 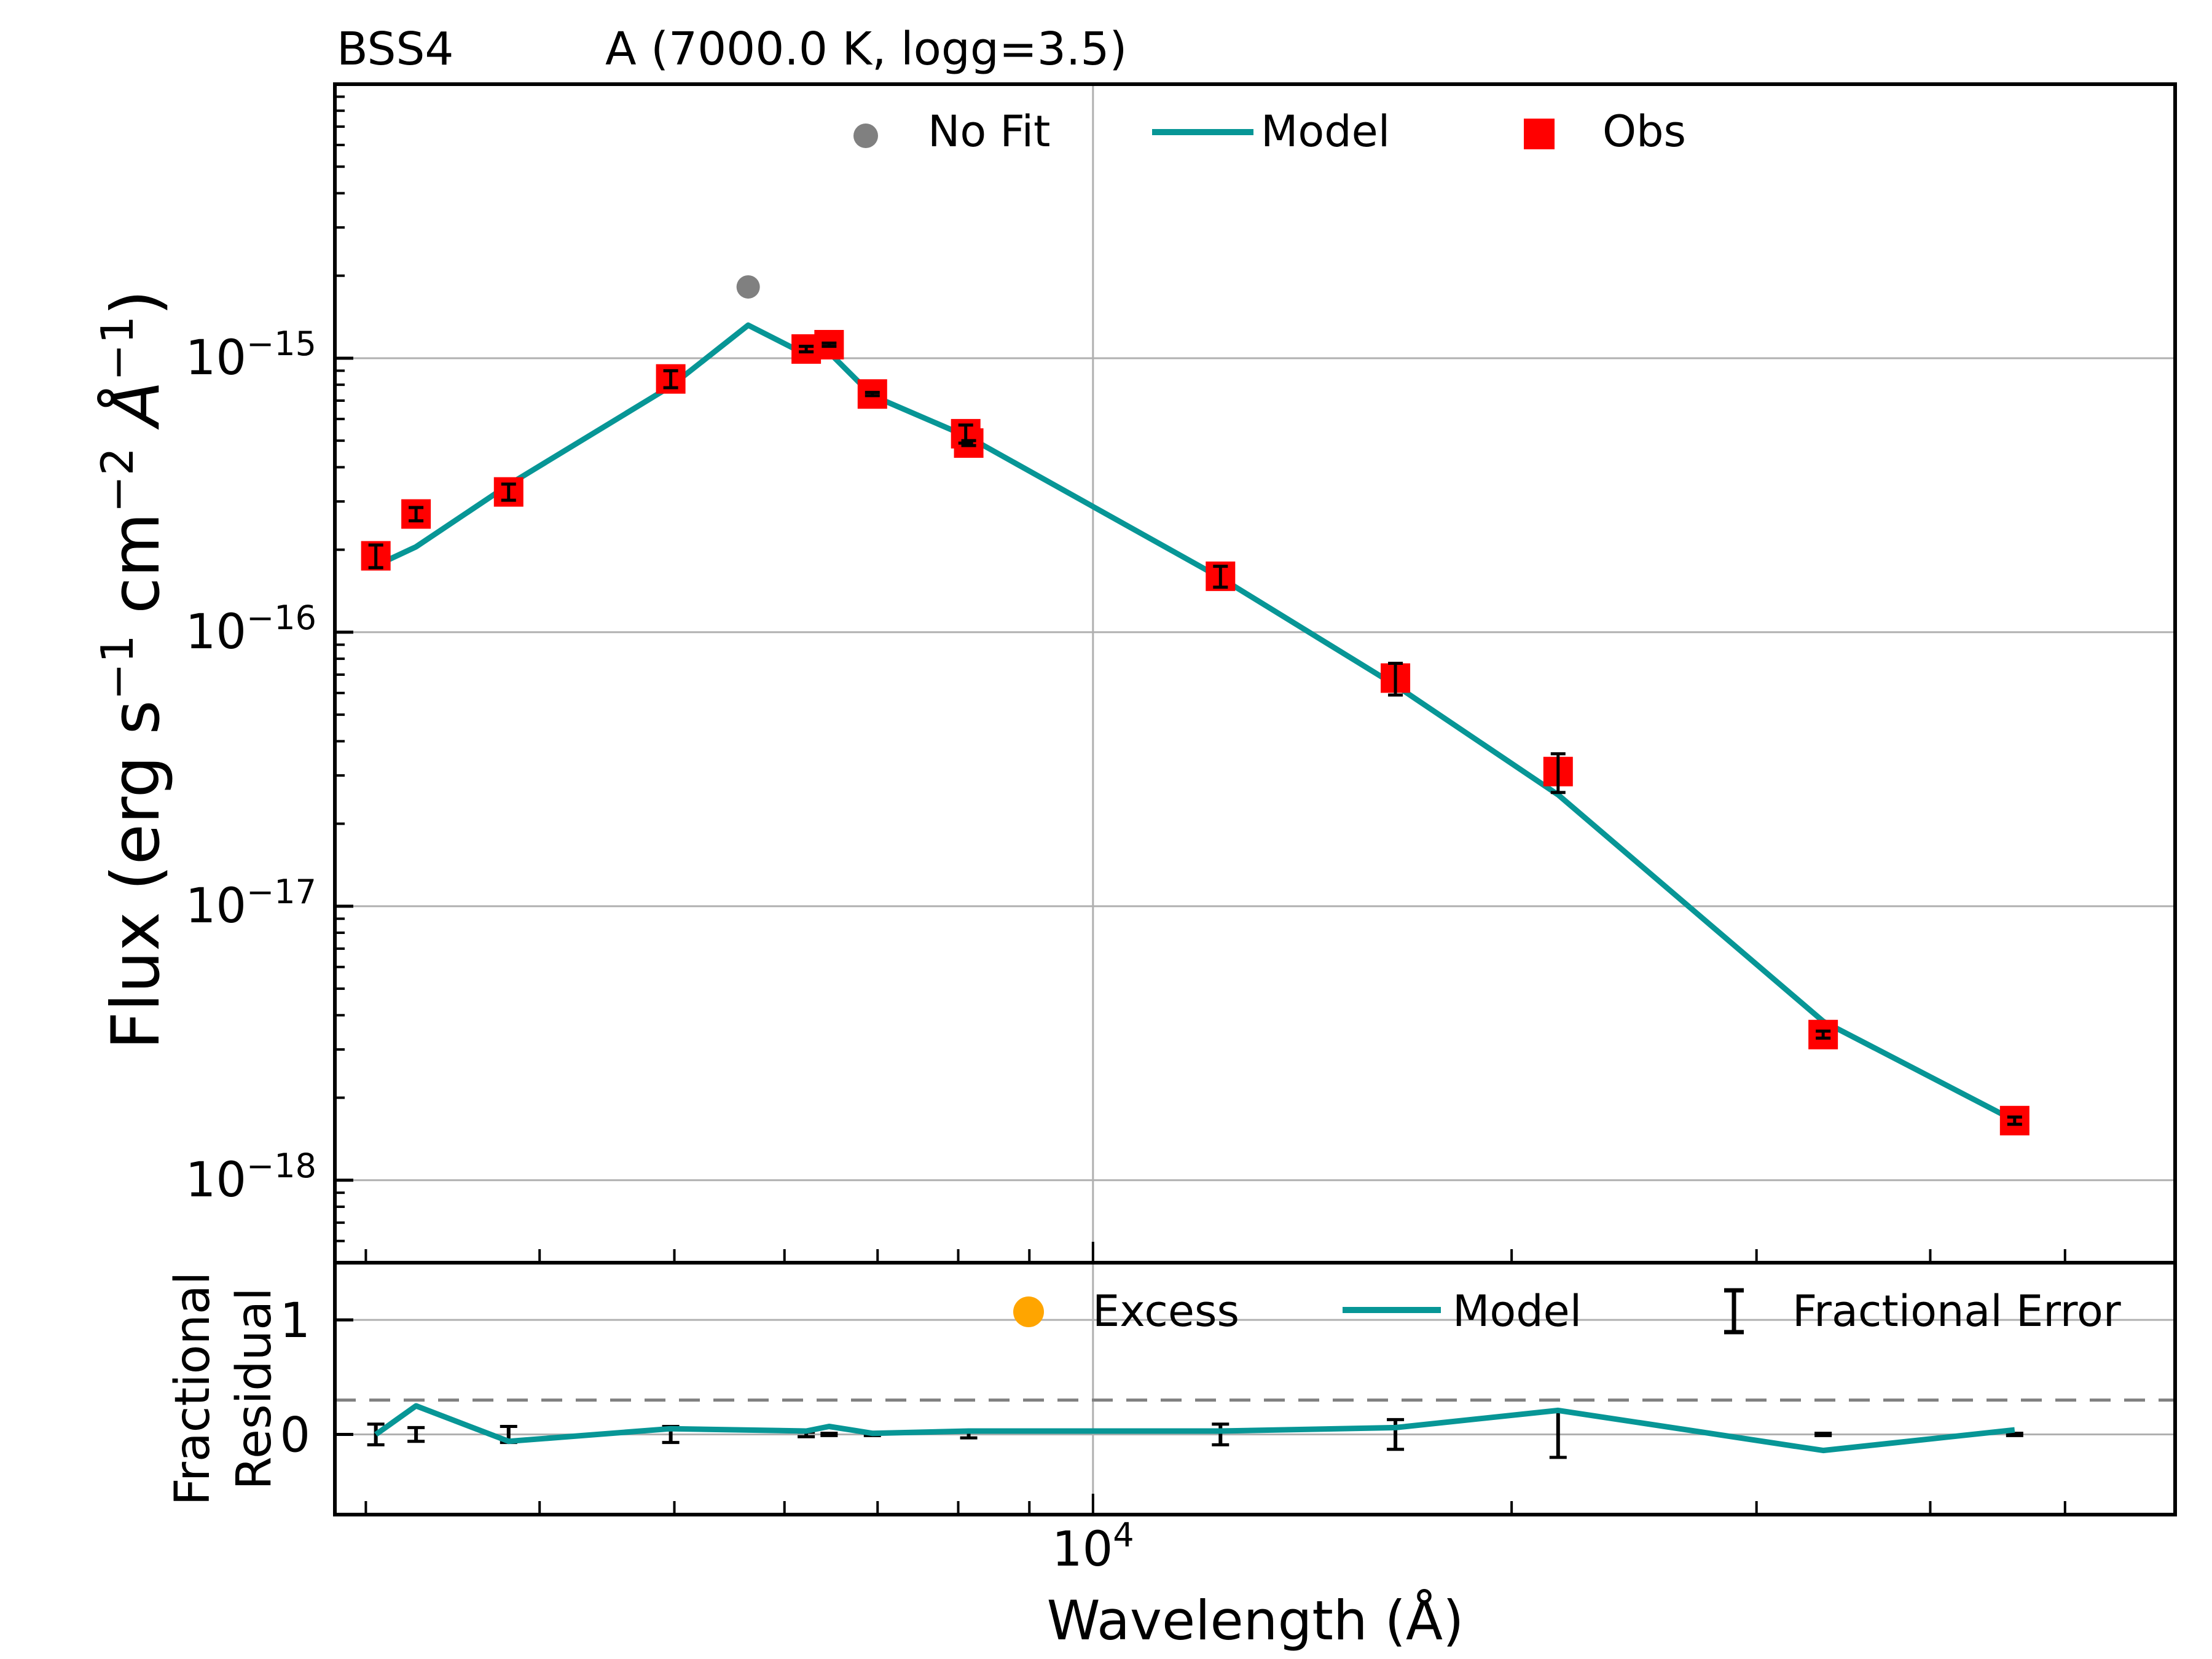 What do you see at coordinates (295, 1436) in the screenshot?
I see `residual-y-tick-label: 0` at bounding box center [295, 1436].